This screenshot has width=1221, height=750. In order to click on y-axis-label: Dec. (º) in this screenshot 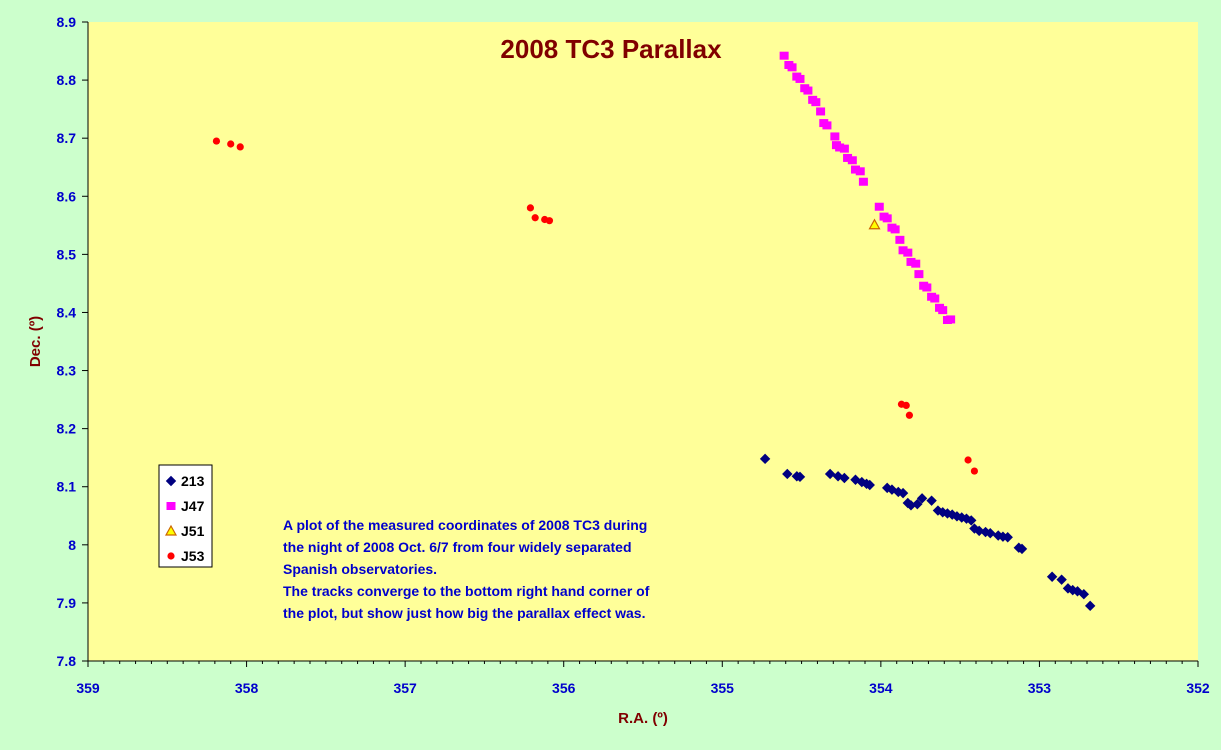, I will do `click(35, 341)`.